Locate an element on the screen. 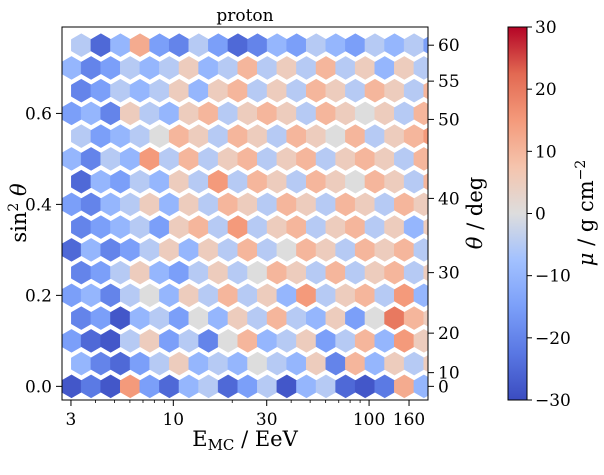 The height and width of the screenshot is (475, 604). x-tick-label: 160 is located at coordinates (409, 420).